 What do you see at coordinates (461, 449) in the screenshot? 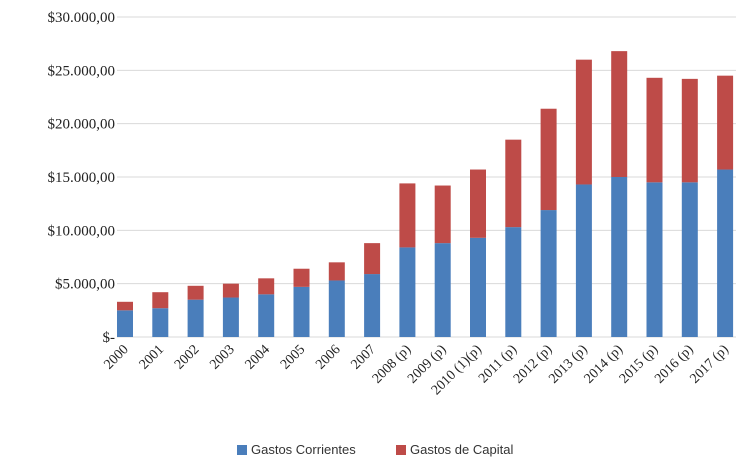
I see `legend-label: Gastos de Capital` at bounding box center [461, 449].